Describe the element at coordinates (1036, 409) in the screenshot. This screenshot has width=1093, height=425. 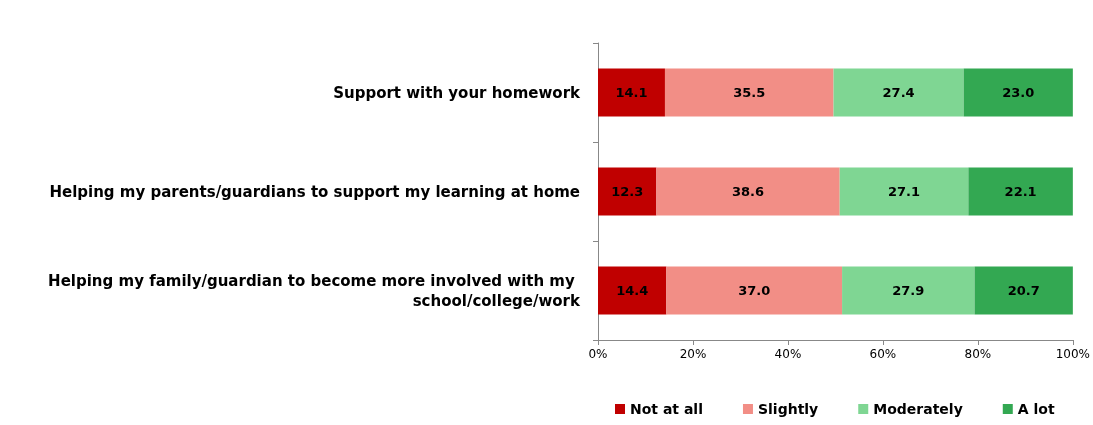
I see `legend-label: A lot` at that location.